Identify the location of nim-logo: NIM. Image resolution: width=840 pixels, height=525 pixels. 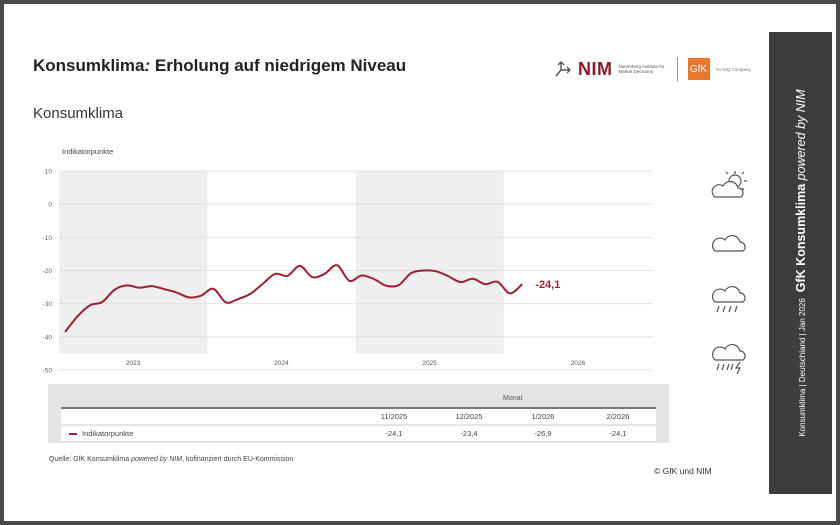
(595, 68).